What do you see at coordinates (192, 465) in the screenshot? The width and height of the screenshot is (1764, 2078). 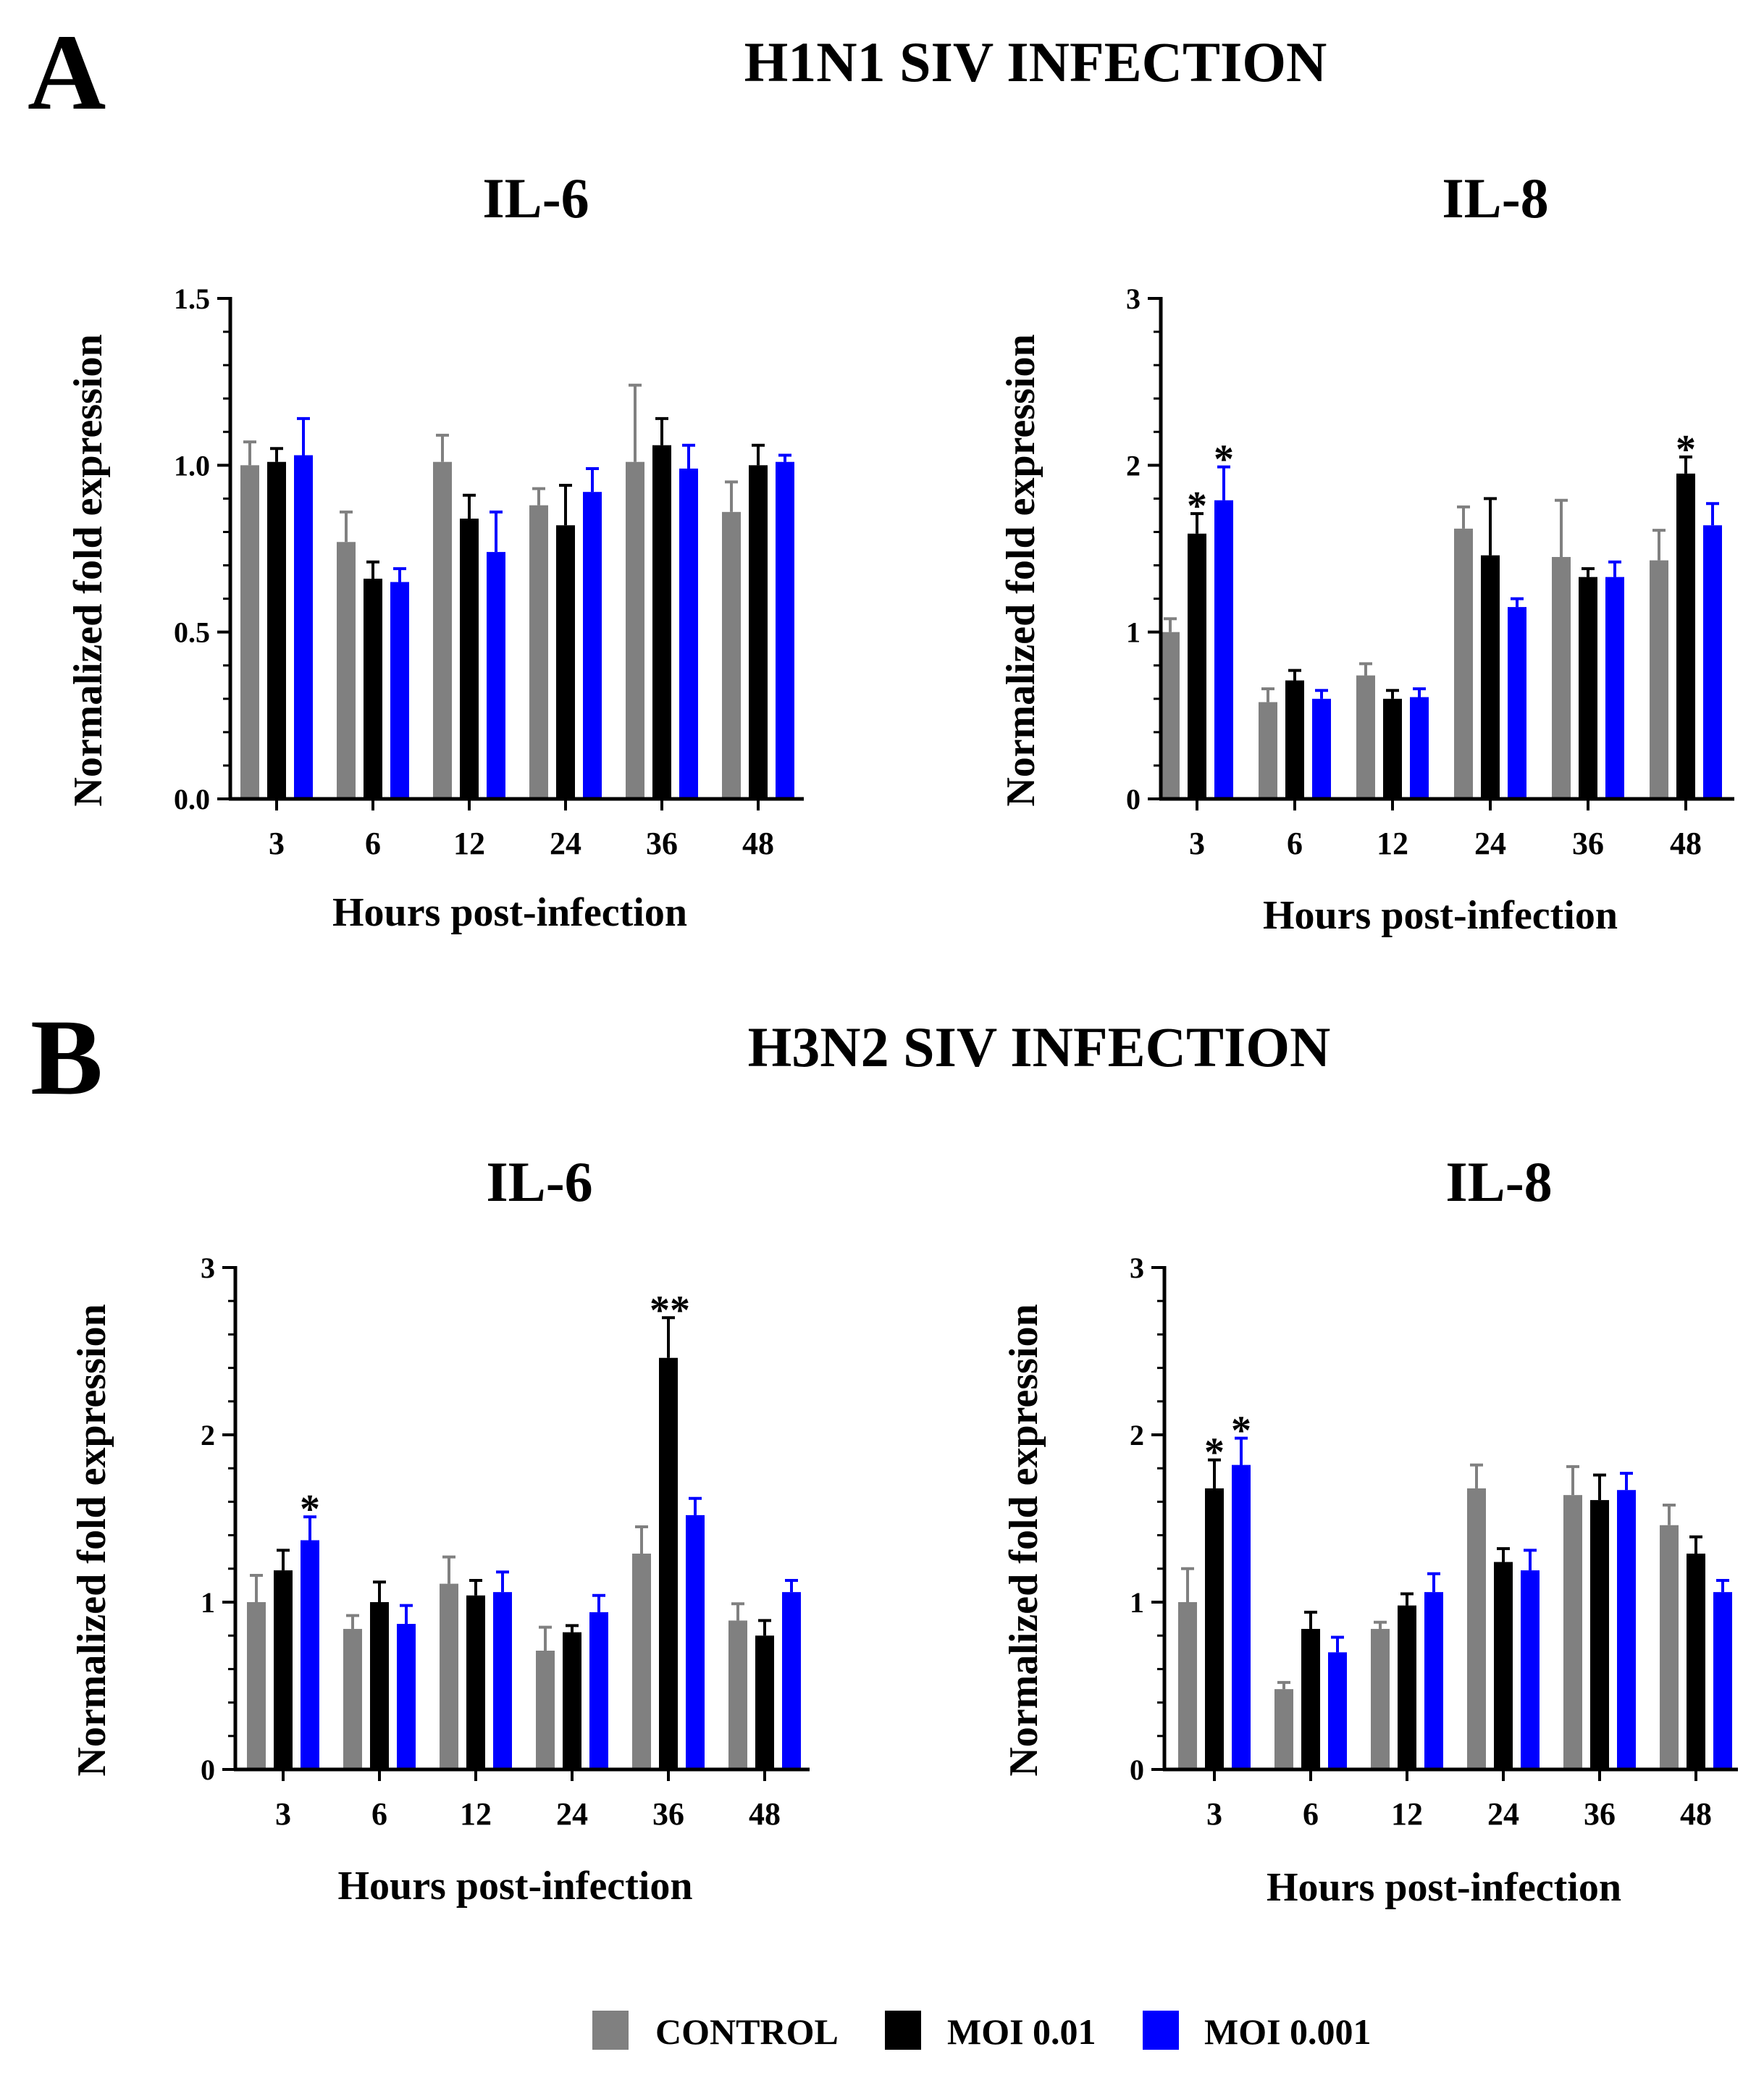 I see `y-tick-label: 1.0` at bounding box center [192, 465].